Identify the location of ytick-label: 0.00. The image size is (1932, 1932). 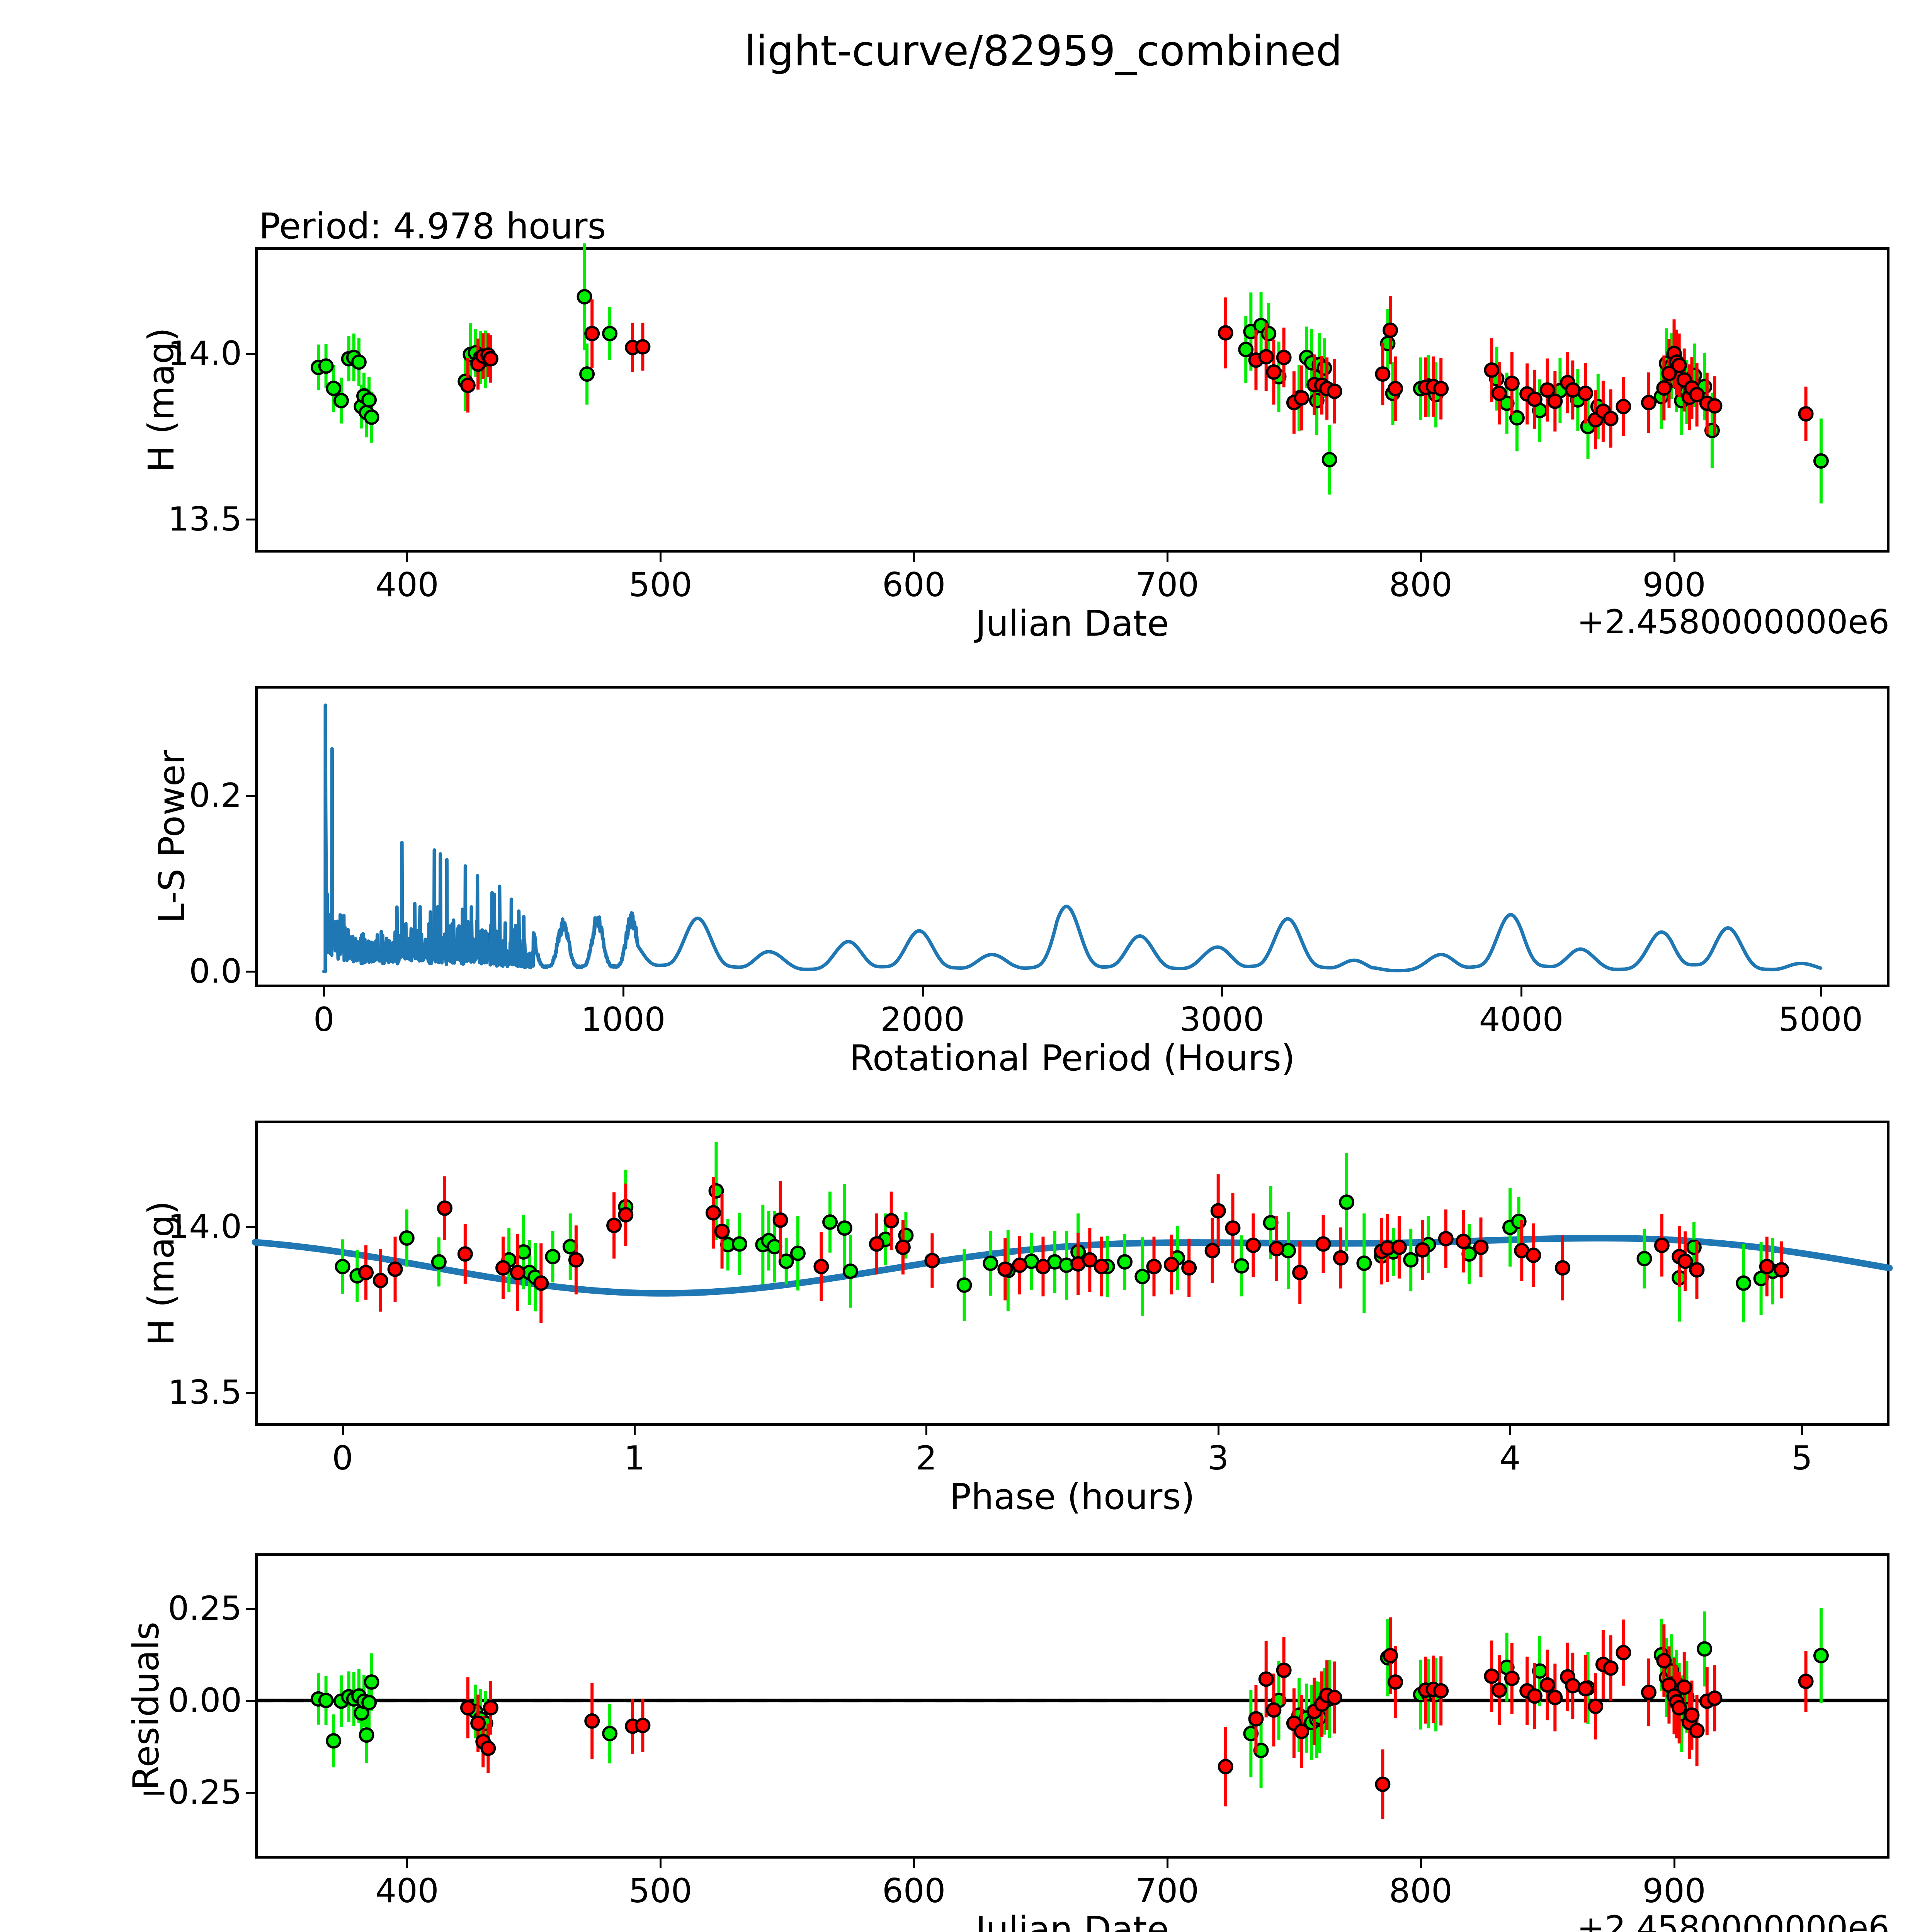
(205, 1700).